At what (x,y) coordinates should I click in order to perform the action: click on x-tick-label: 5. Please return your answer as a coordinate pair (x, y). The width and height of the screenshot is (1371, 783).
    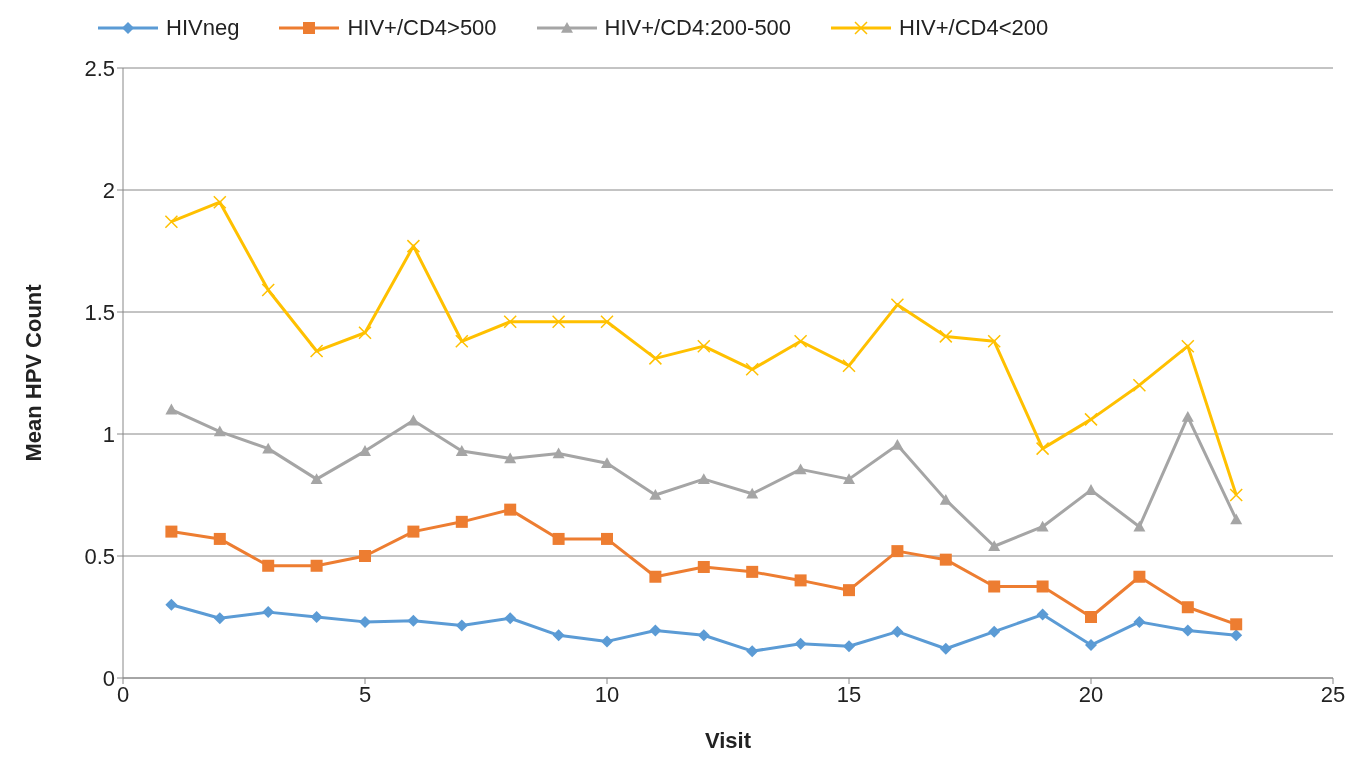
    Looking at the image, I should click on (365, 694).